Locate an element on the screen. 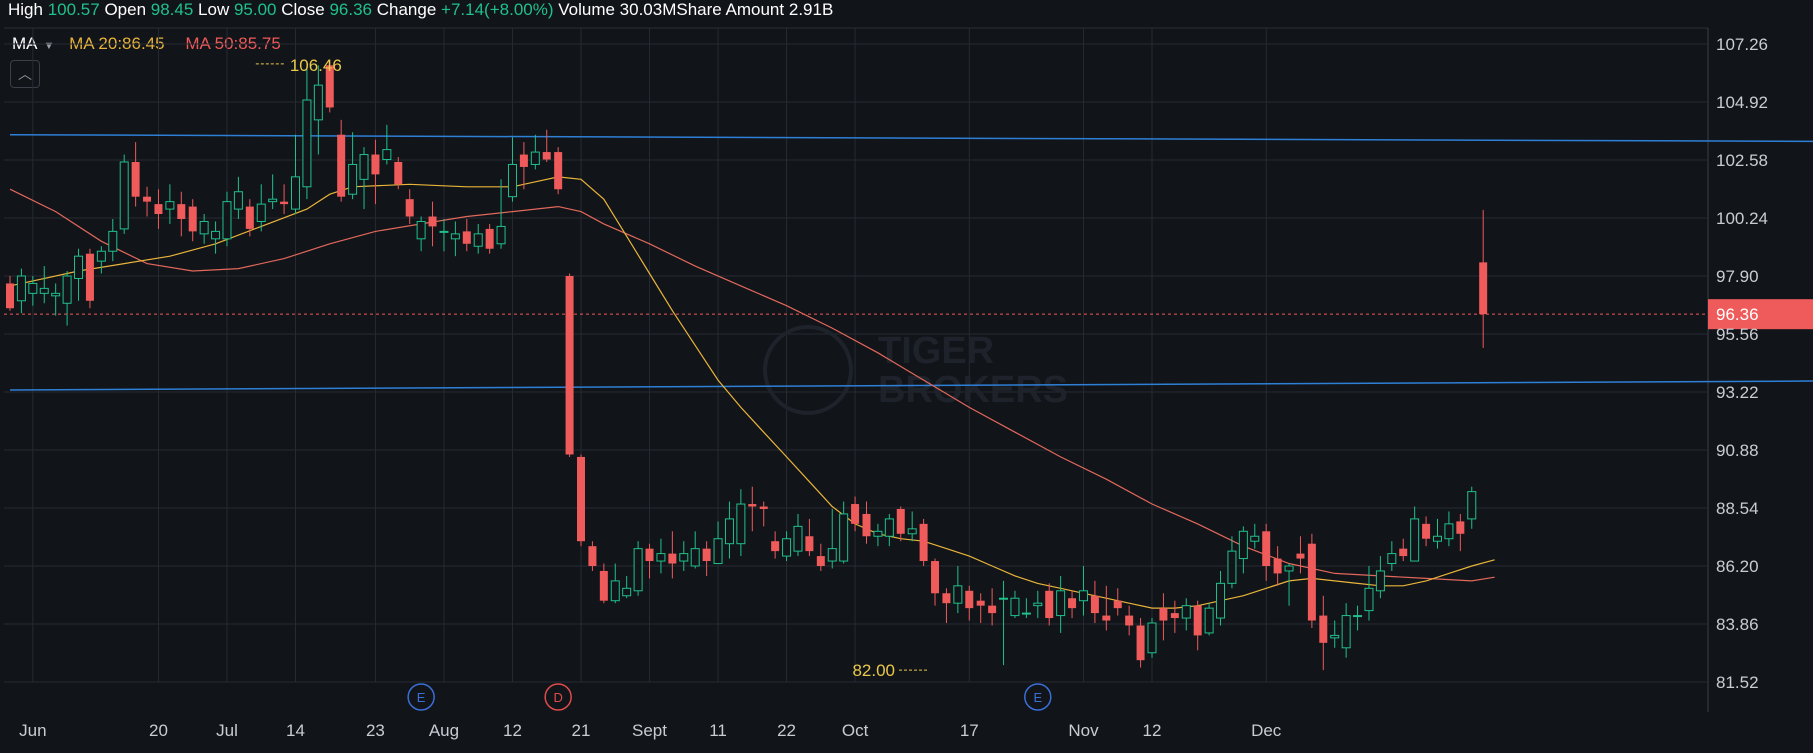 The width and height of the screenshot is (1813, 753). chevron-down-icon: ▼ is located at coordinates (49, 46).